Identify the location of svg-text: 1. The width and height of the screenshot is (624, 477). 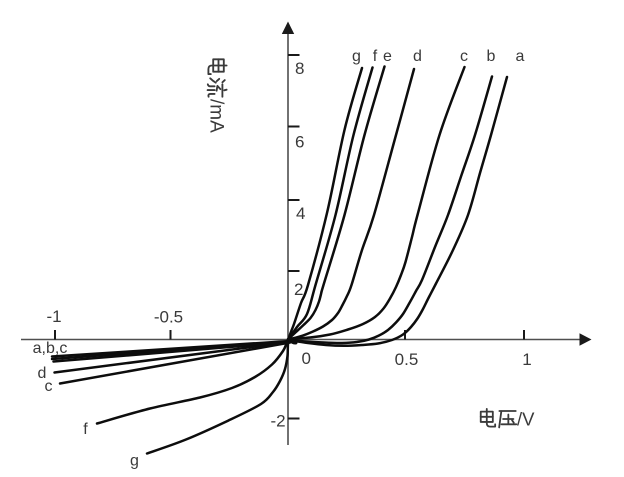
(526, 359).